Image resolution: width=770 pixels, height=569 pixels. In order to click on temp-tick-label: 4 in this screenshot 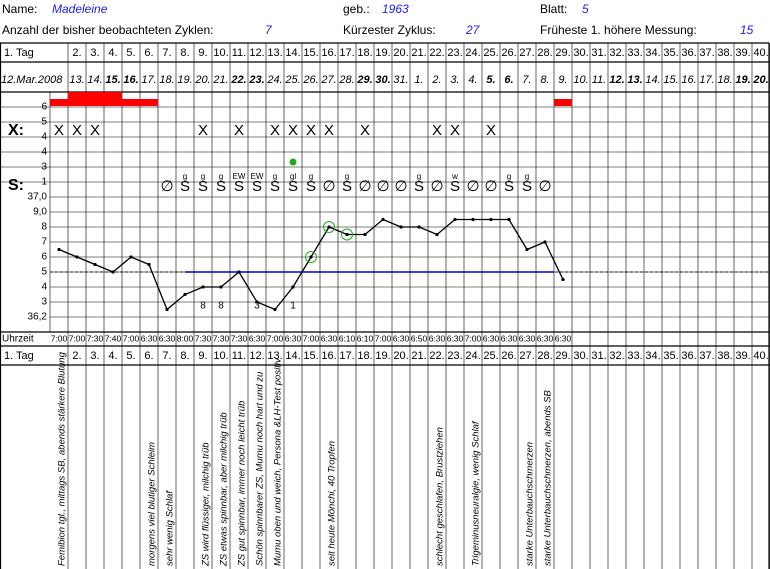, I will do `click(44, 287)`.